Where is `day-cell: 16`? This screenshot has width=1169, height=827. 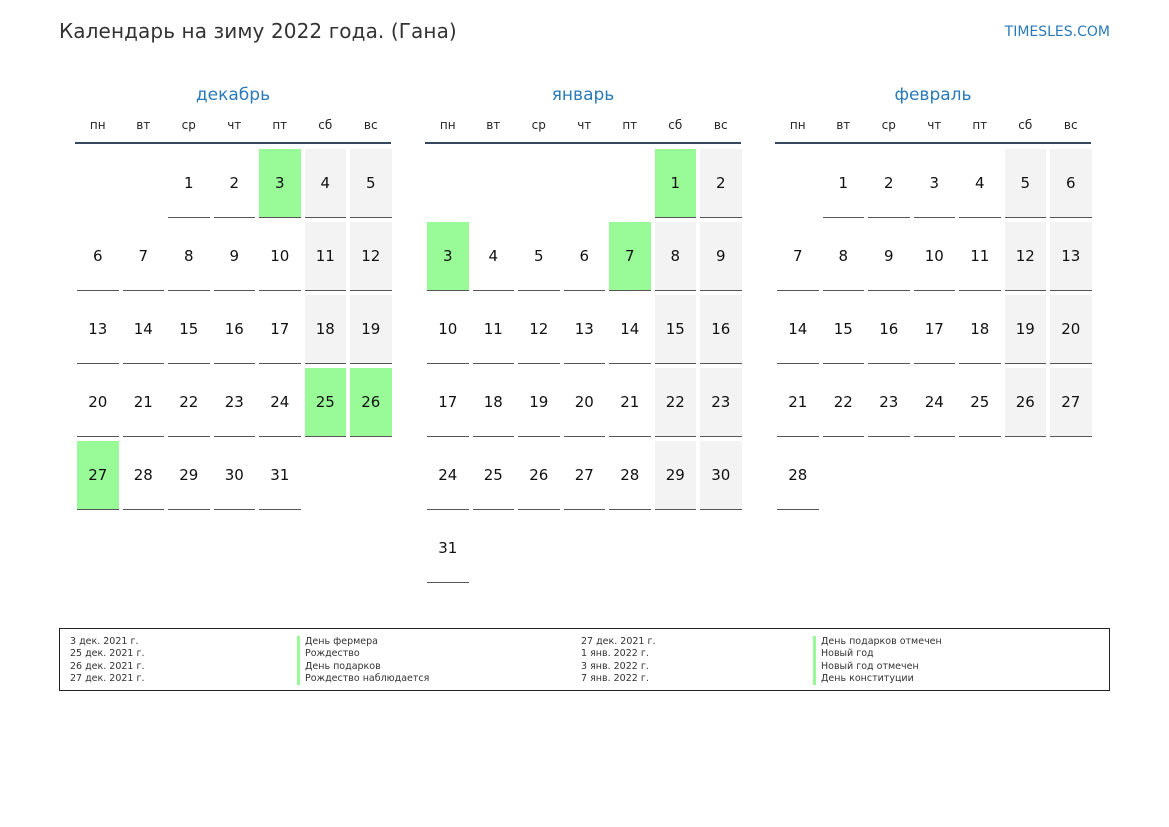
day-cell: 16 is located at coordinates (234, 329).